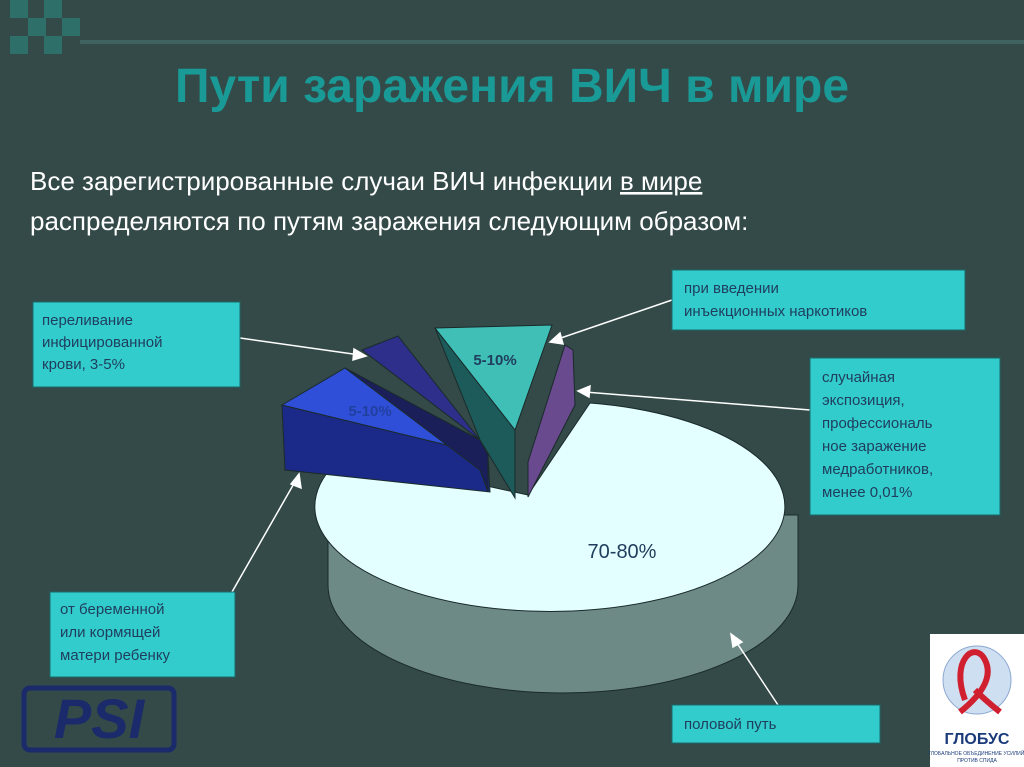 The height and width of the screenshot is (767, 1024). What do you see at coordinates (976, 753) in the screenshot?
I see `logo-tagline-line: ГЛОБАЛЬНОЕ ОБЪЕДИНЕНИЕ УСИЛИЙ` at bounding box center [976, 753].